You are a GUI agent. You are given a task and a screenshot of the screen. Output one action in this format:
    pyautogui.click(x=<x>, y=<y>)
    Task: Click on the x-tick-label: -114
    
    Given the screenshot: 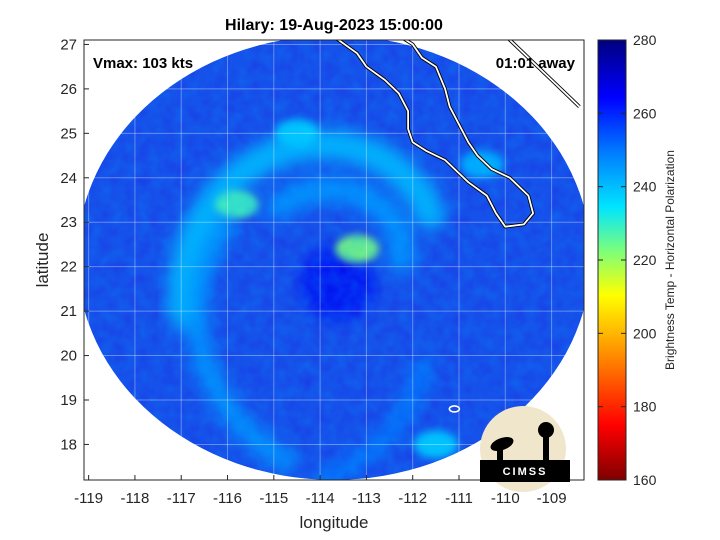 What is the action you would take?
    pyautogui.click(x=320, y=498)
    